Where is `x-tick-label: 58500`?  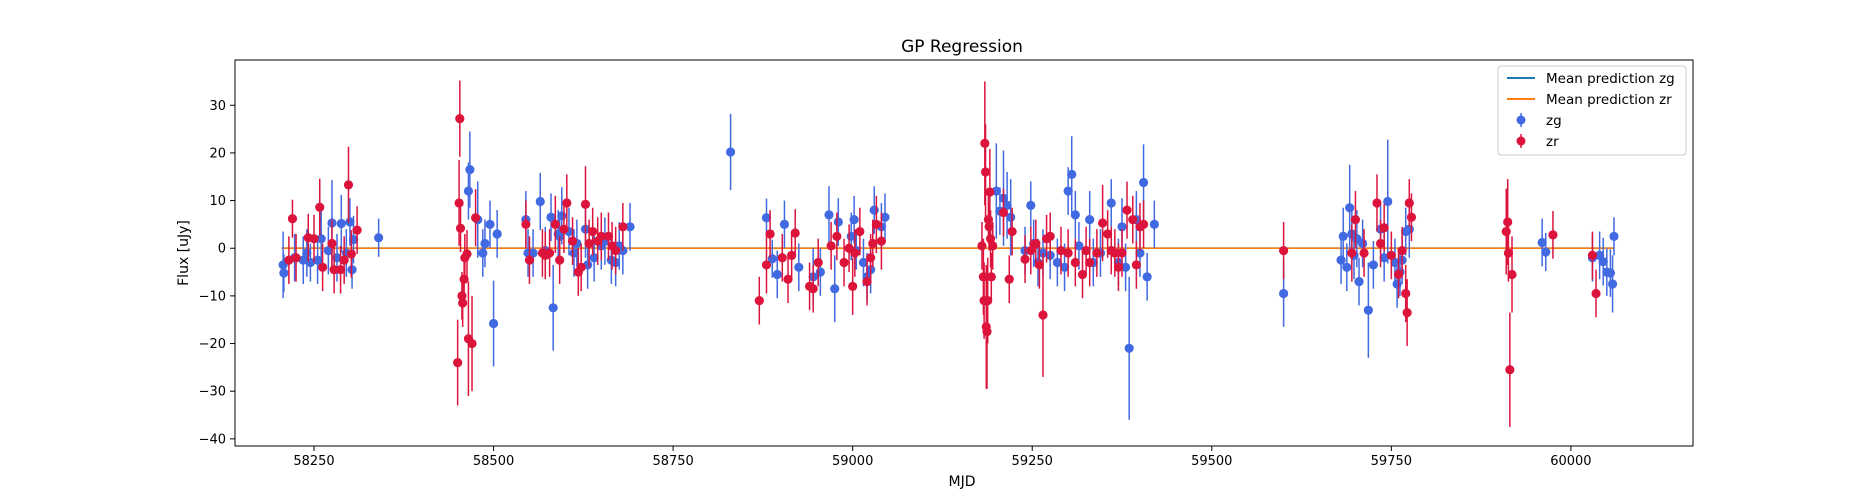
x-tick-label: 58500 is located at coordinates (493, 461).